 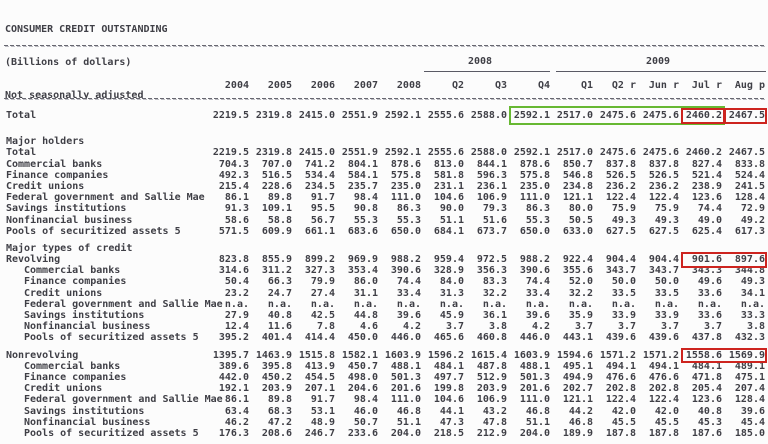 I want to click on value-cell: 89.8, so click(x=279, y=400).